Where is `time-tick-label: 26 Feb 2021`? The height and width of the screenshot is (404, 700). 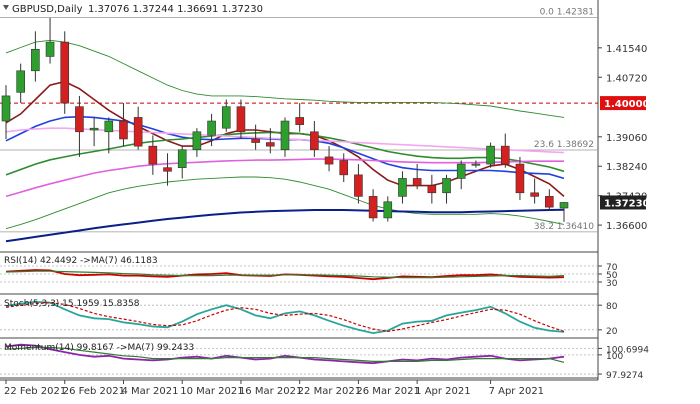
time-tick-label: 26 Feb 2021 is located at coordinates (94, 391).